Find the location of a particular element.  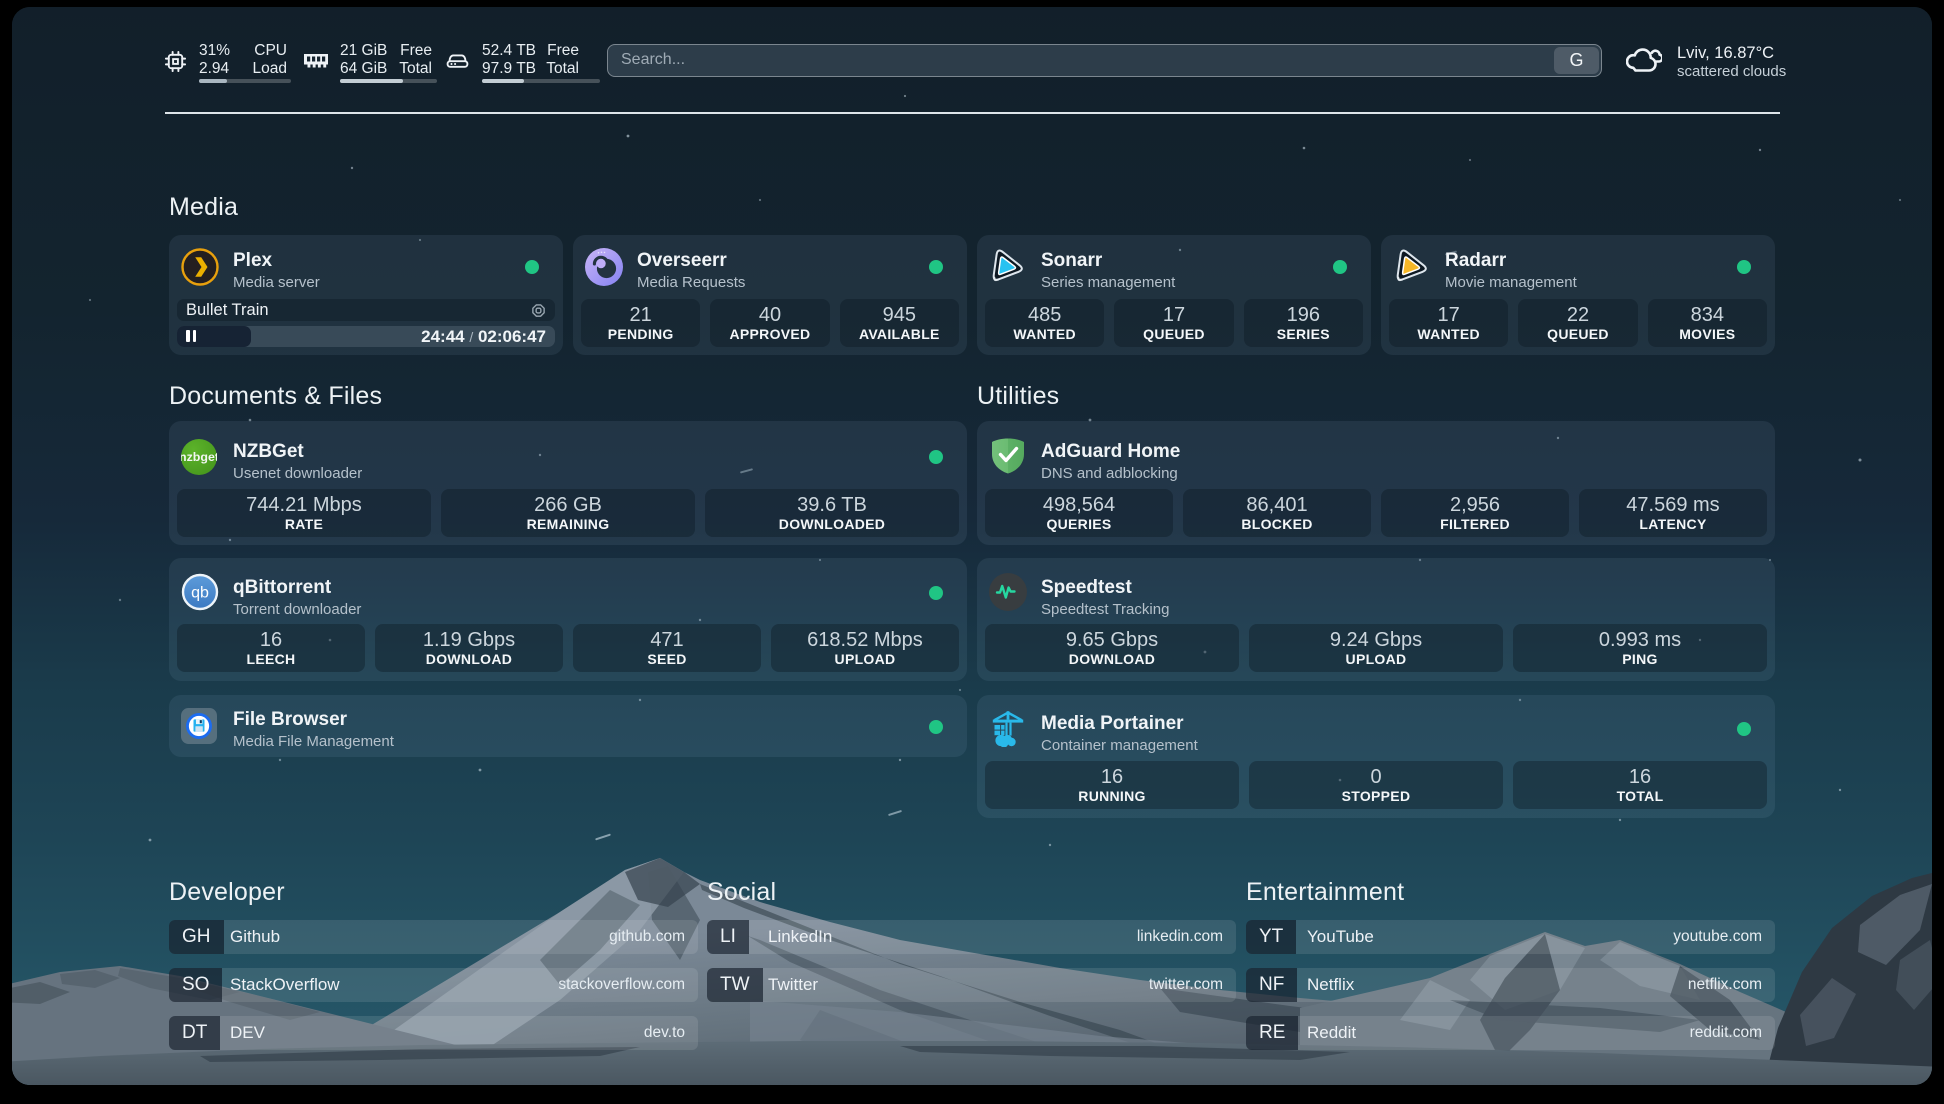

svg-text: qb is located at coordinates (200, 593).